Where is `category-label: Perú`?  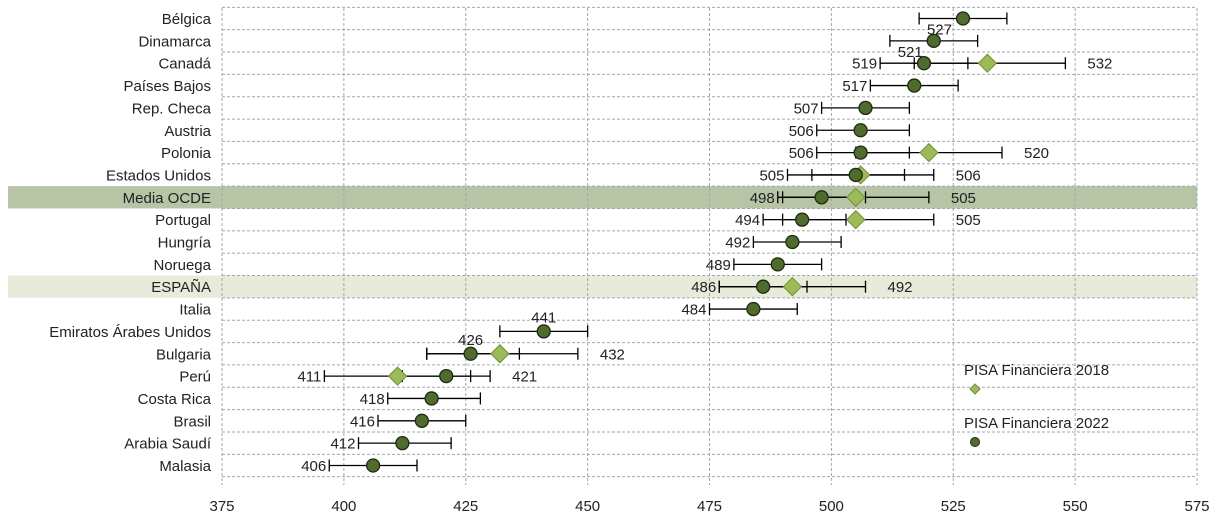 category-label: Perú is located at coordinates (195, 377).